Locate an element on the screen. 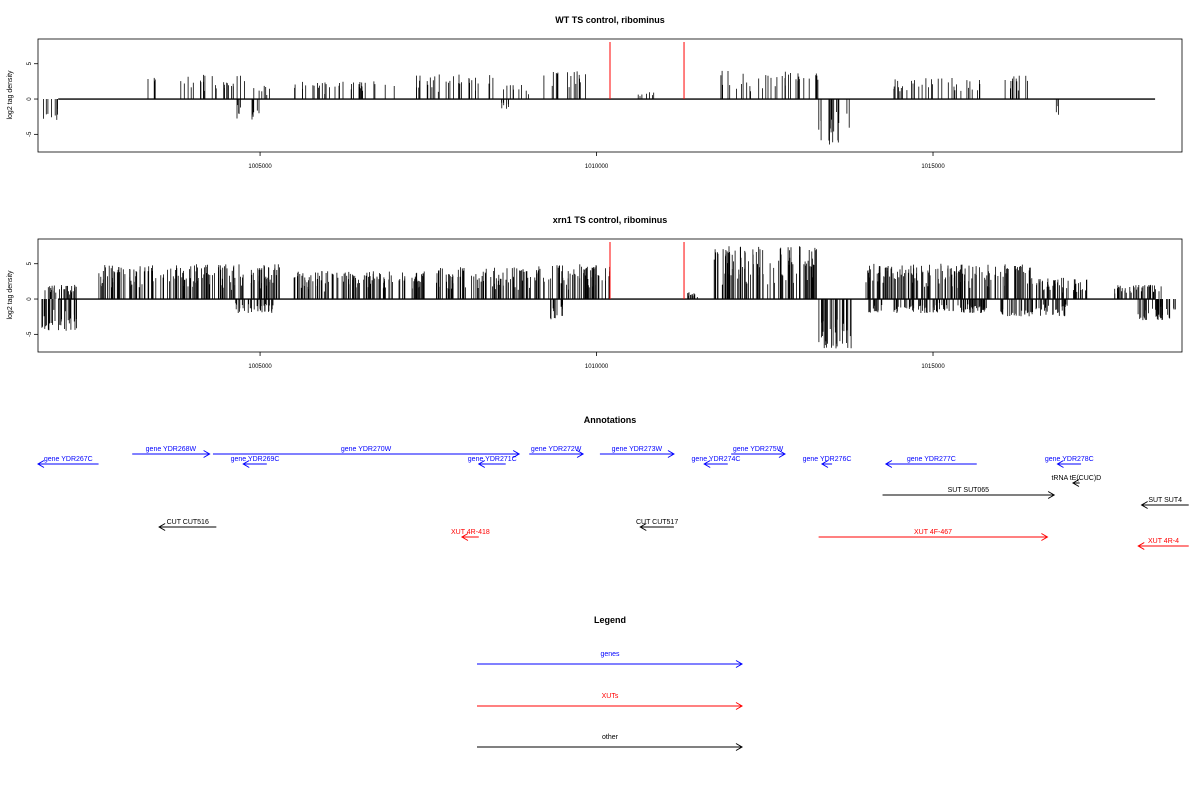  feature-label: gene YDR275W is located at coordinates (758, 449).